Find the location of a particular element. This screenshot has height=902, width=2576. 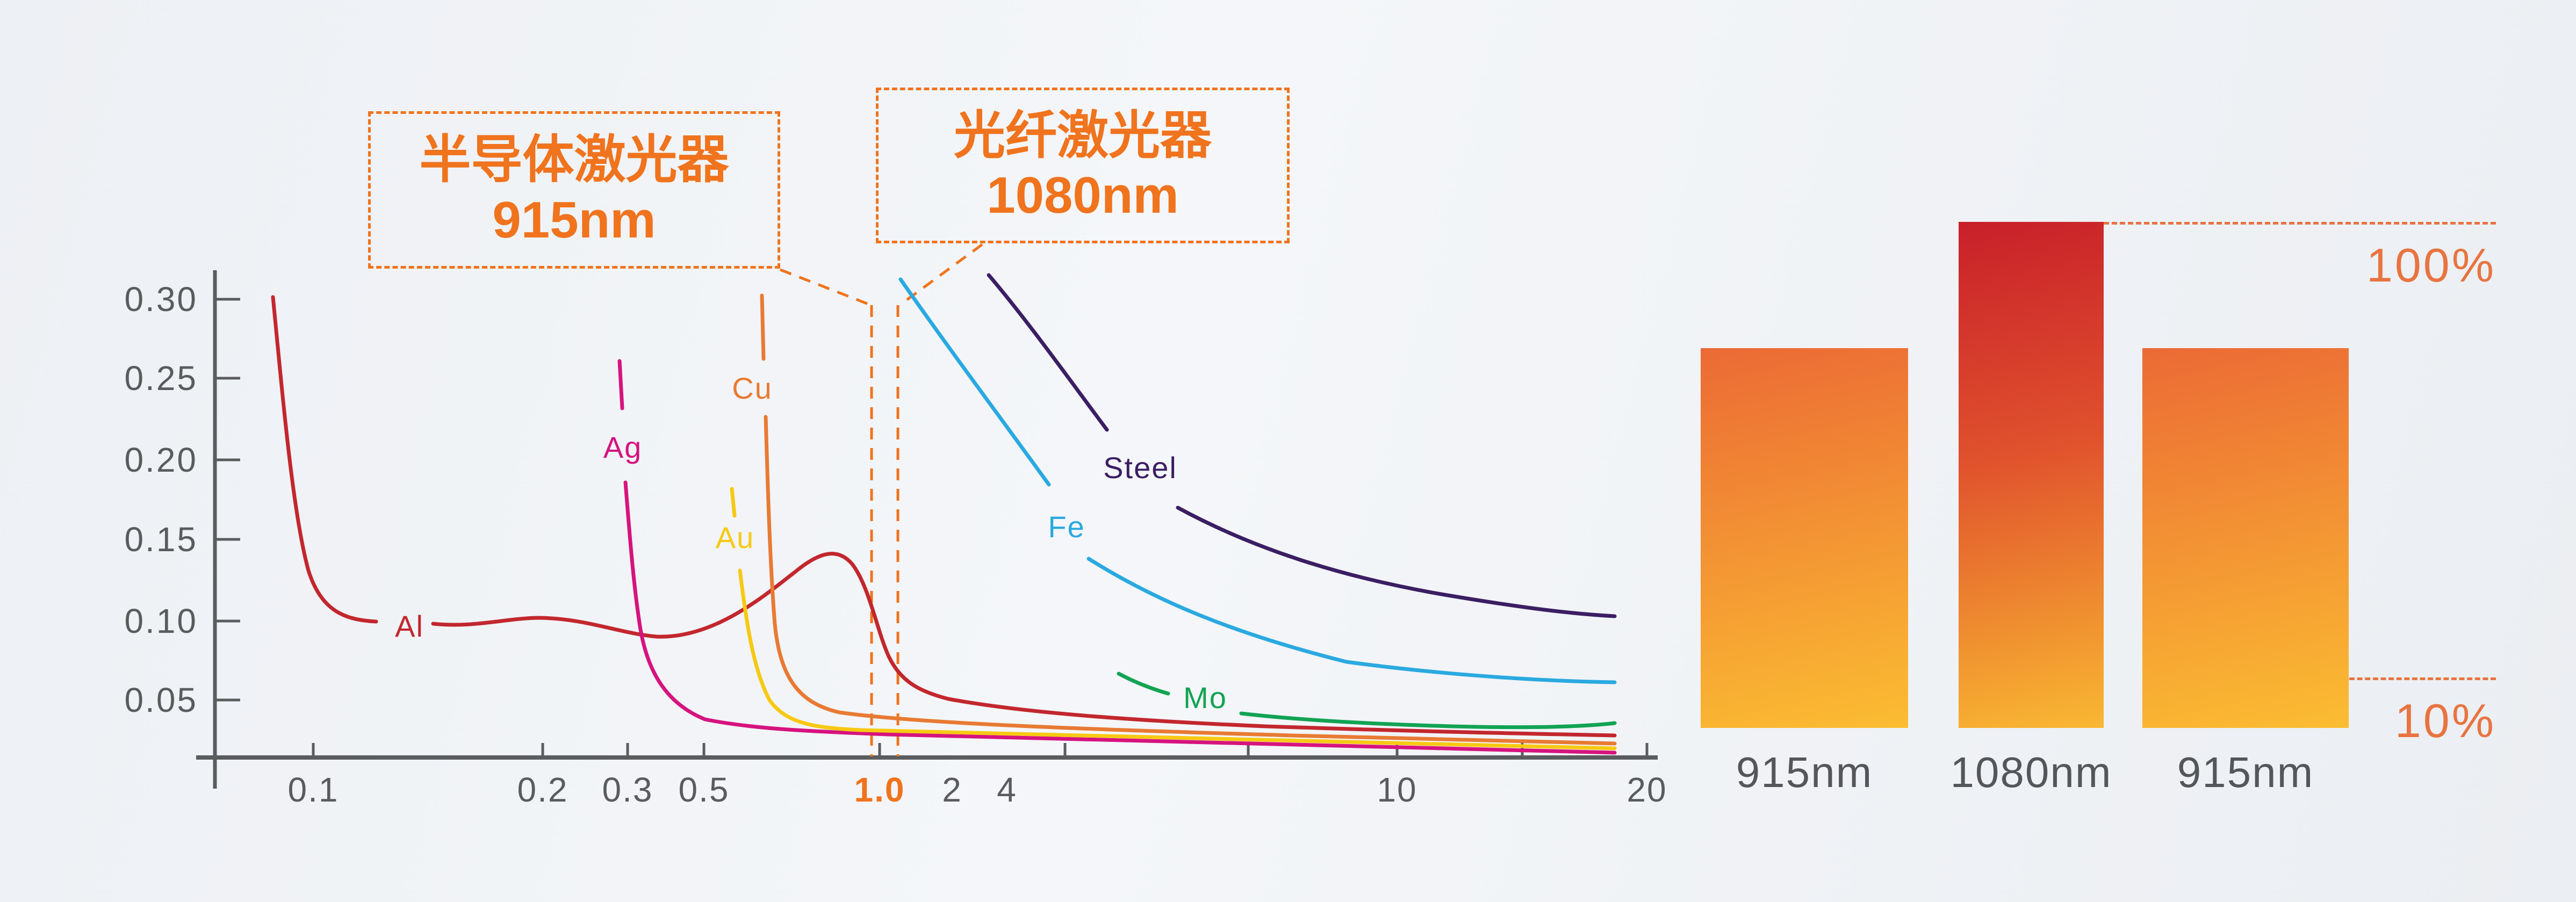

x-tick-label: 20 is located at coordinates (1647, 789).